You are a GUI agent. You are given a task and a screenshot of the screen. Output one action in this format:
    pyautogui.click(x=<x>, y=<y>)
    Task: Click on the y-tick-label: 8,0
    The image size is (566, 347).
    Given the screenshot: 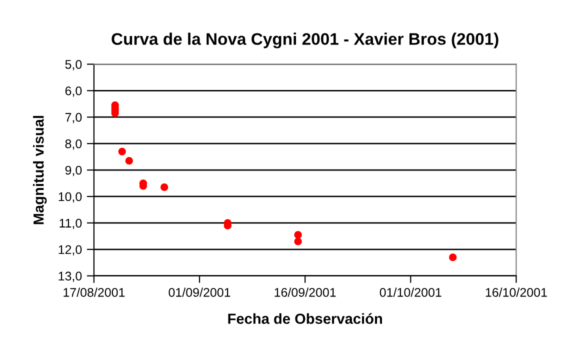 What is the action you would take?
    pyautogui.click(x=73, y=144)
    